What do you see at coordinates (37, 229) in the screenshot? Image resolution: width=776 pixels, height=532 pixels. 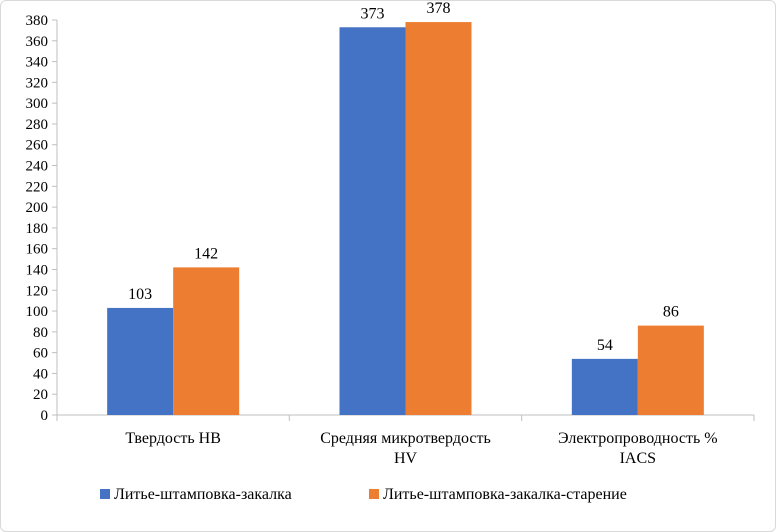 I see `y-tick-label: 180` at bounding box center [37, 229].